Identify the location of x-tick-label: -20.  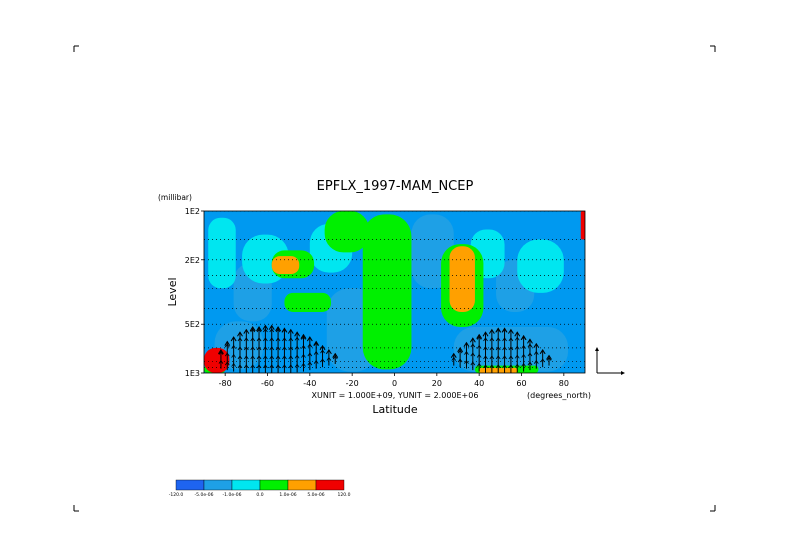
(352, 383).